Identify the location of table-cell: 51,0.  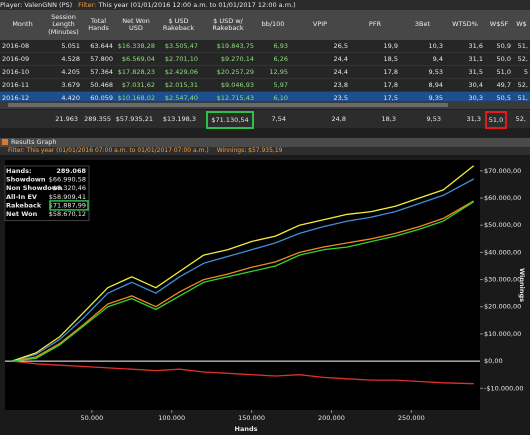
(499, 72).